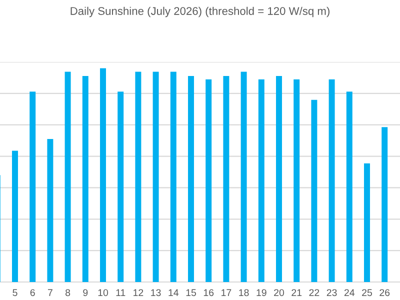 Image resolution: width=400 pixels, height=300 pixels. What do you see at coordinates (121, 292) in the screenshot?
I see `x-tick-label: 11` at bounding box center [121, 292].